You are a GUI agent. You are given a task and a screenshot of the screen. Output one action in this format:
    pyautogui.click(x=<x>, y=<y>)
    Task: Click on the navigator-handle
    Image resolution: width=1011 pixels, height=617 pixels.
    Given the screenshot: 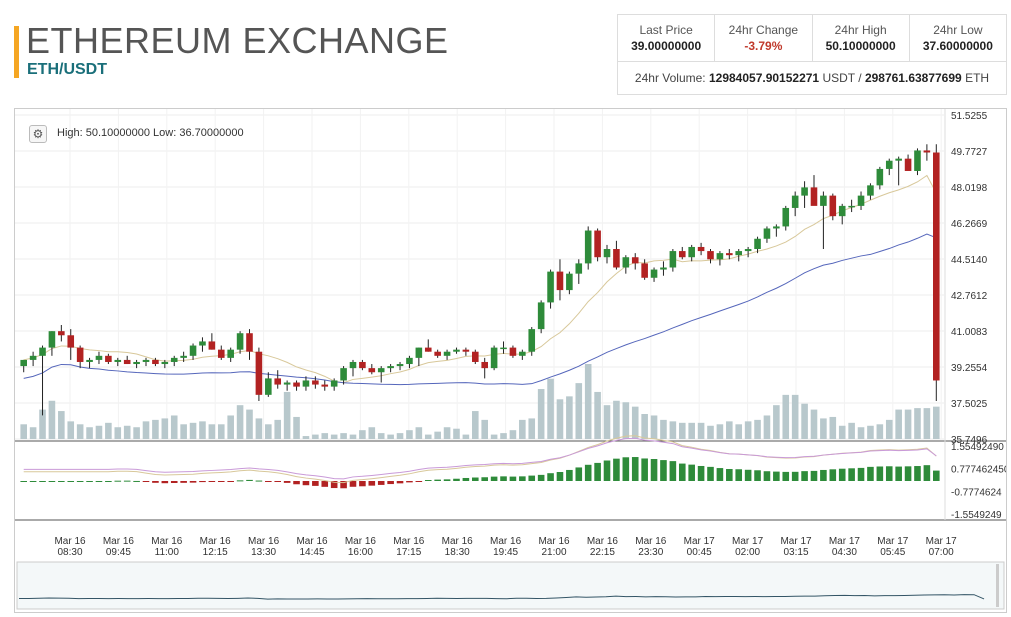 What is the action you would take?
    pyautogui.click(x=997, y=585)
    